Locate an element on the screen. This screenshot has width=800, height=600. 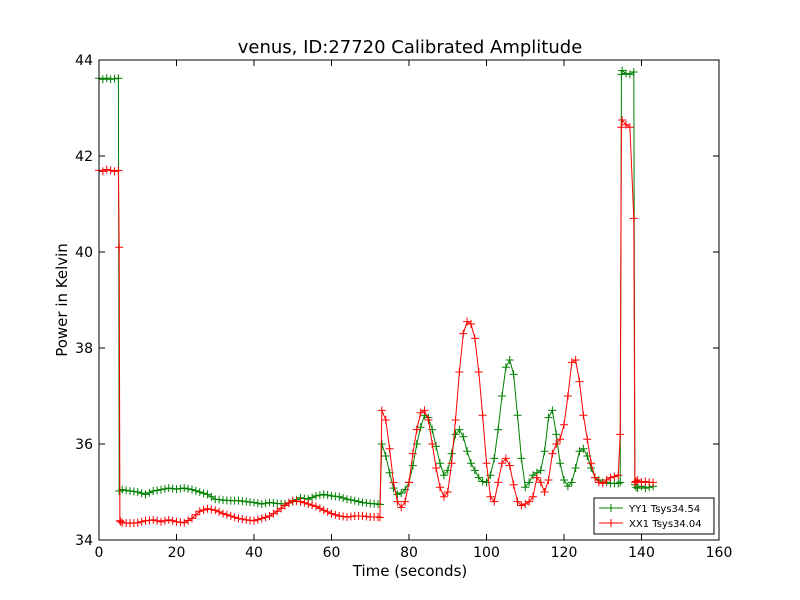
legend-entry-yy1: YY1 Tsys34.54 is located at coordinates (649, 509).